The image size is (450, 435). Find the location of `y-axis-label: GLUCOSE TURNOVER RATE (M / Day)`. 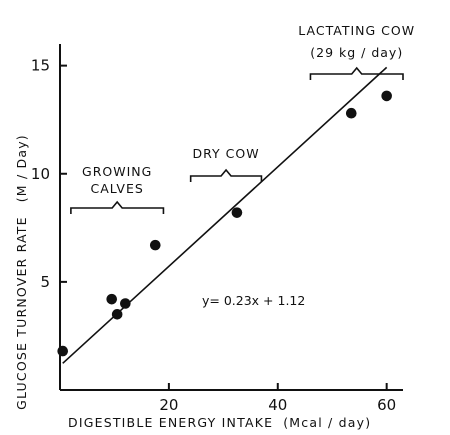

y-axis-label: GLUCOSE TURNOVER RATE (M / Day) is located at coordinates (21, 272).